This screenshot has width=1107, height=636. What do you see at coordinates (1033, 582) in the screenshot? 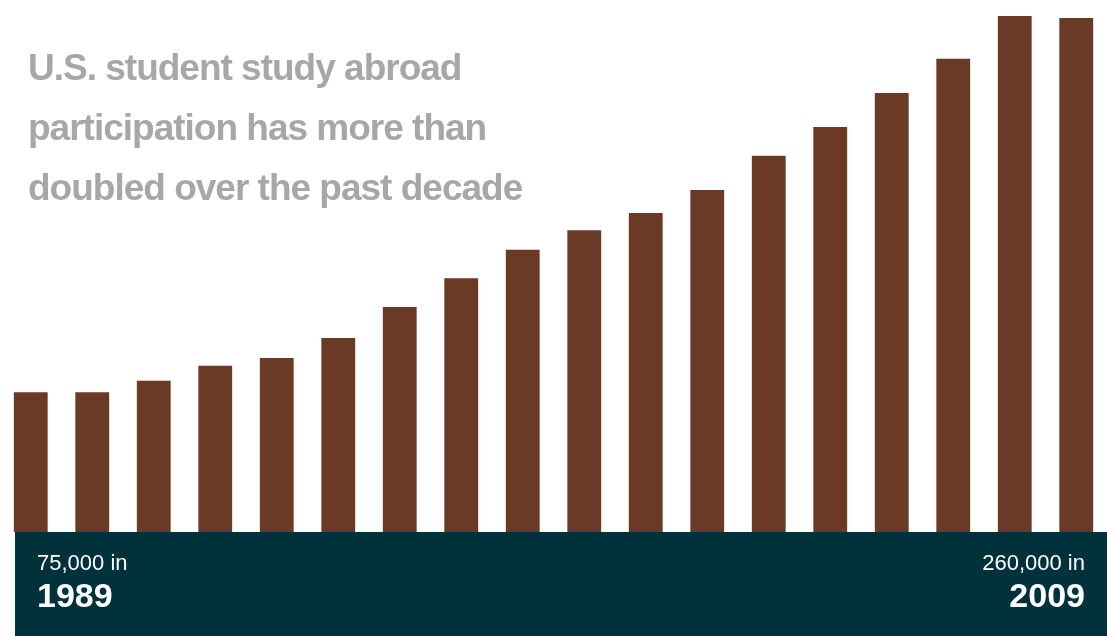
I see `text: 260,000 in 2009` at bounding box center [1033, 582].